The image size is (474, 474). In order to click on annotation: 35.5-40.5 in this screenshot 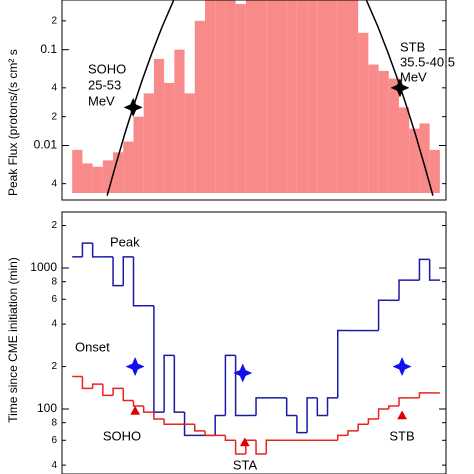, I will do `click(427, 61)`.